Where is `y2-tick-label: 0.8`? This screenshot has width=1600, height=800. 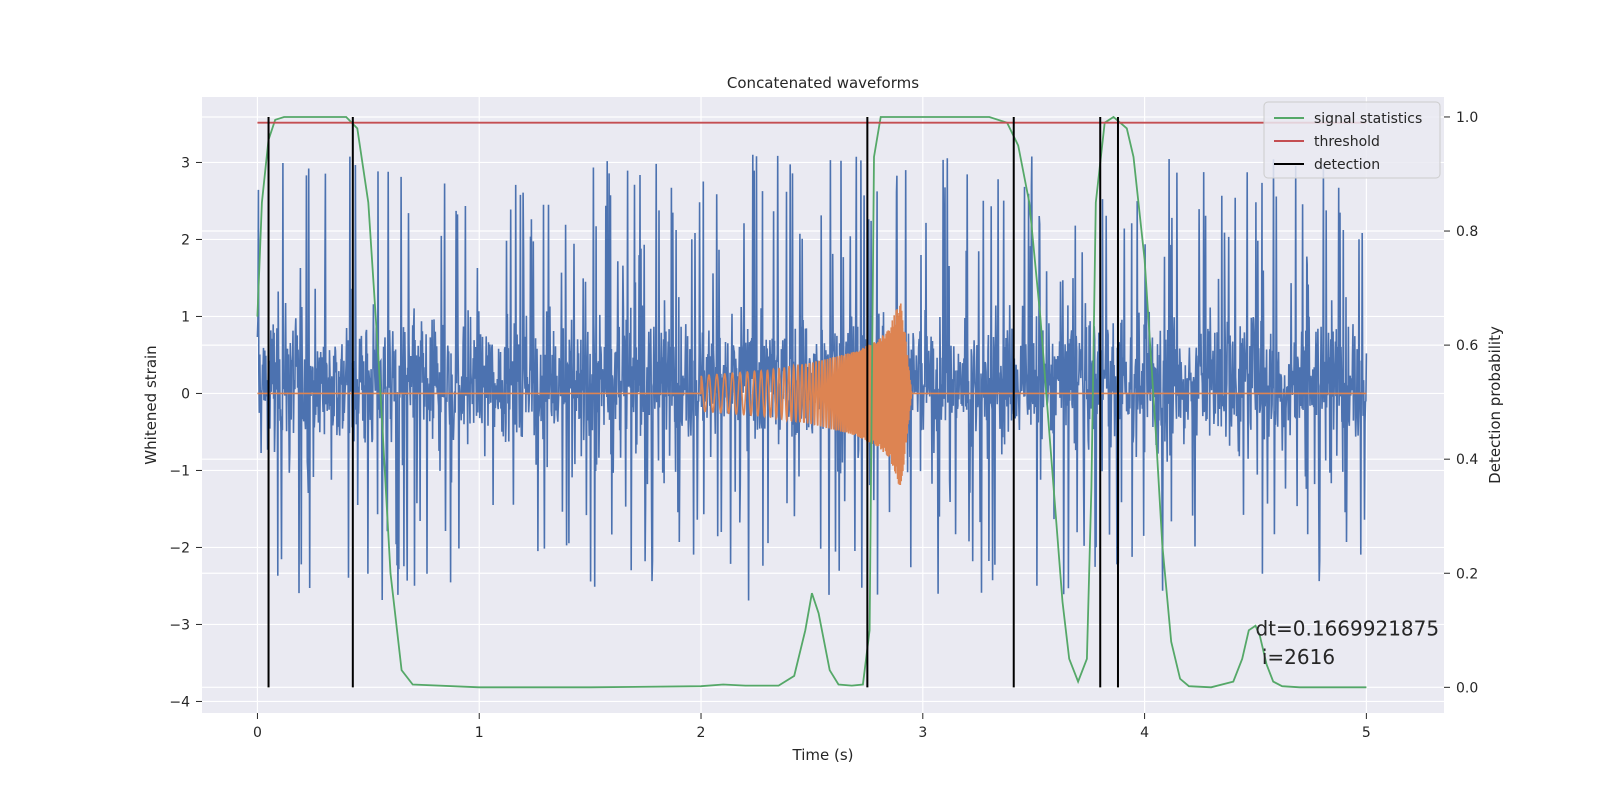 y2-tick-label: 0.8 is located at coordinates (1467, 232).